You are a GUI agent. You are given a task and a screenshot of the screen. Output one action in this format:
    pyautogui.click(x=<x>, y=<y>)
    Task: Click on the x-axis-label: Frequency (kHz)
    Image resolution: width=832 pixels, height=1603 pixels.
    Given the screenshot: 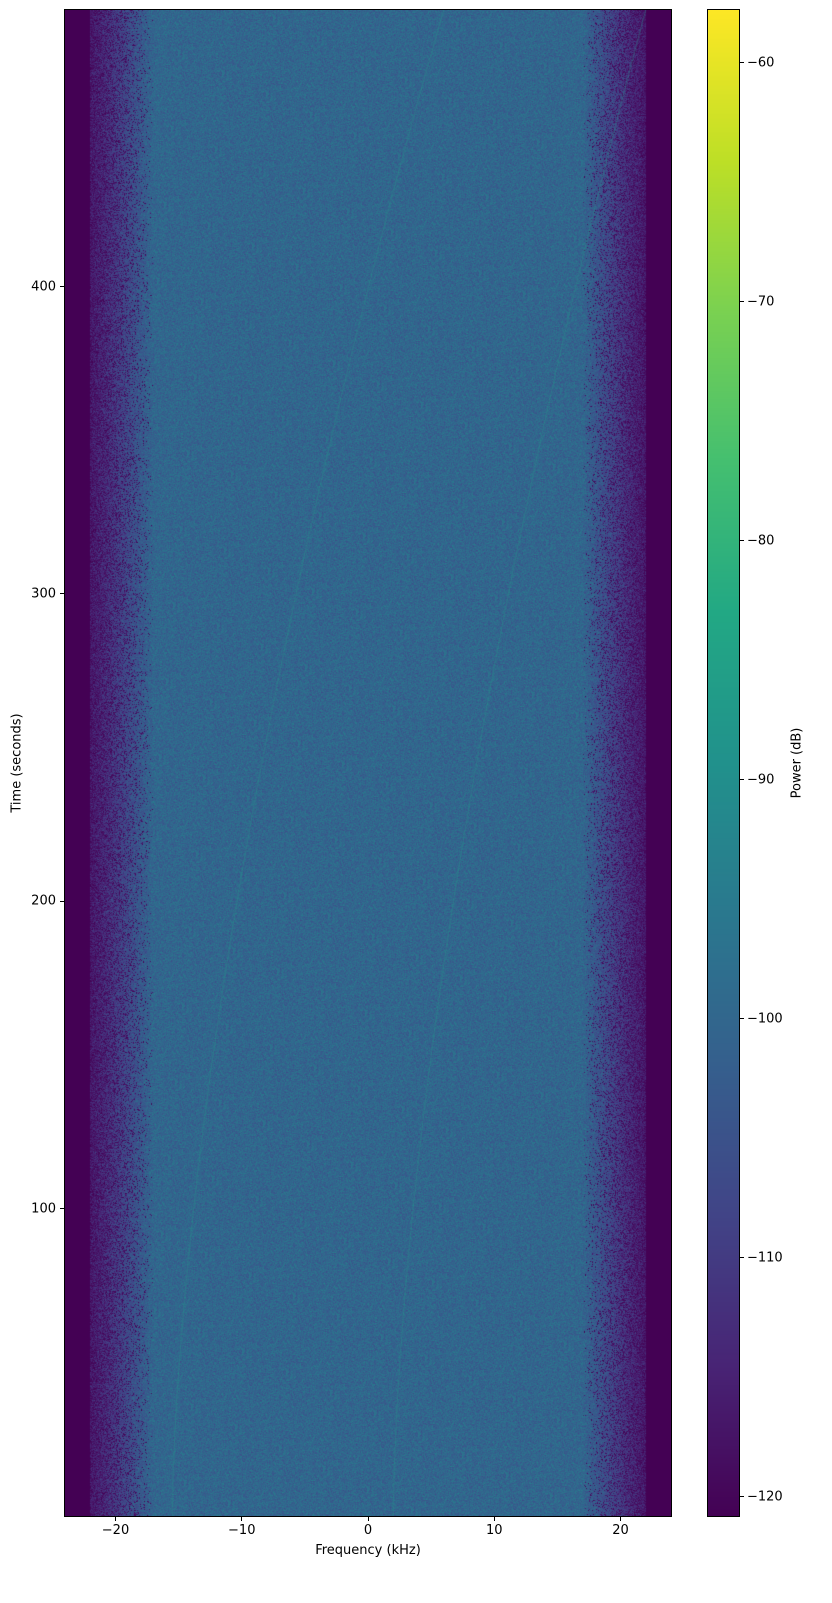 What is the action you would take?
    pyautogui.click(x=368, y=1550)
    